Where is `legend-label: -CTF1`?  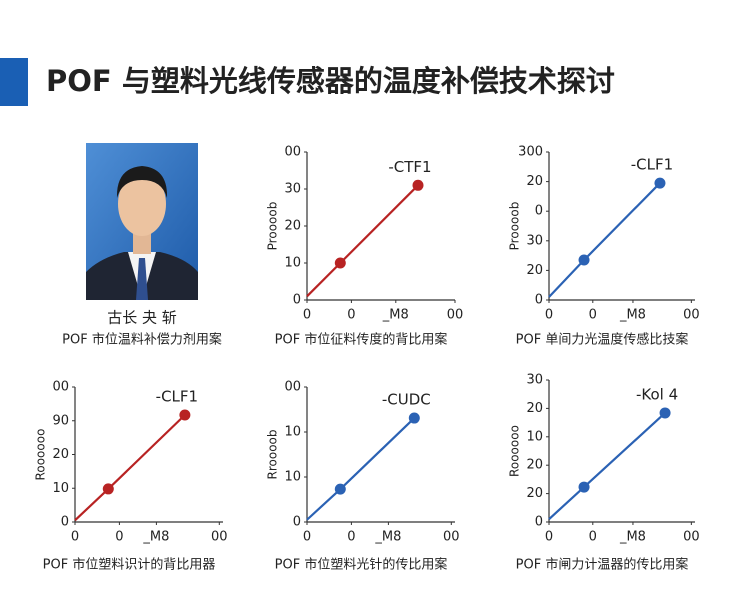
legend-label: -CTF1 is located at coordinates (409, 167).